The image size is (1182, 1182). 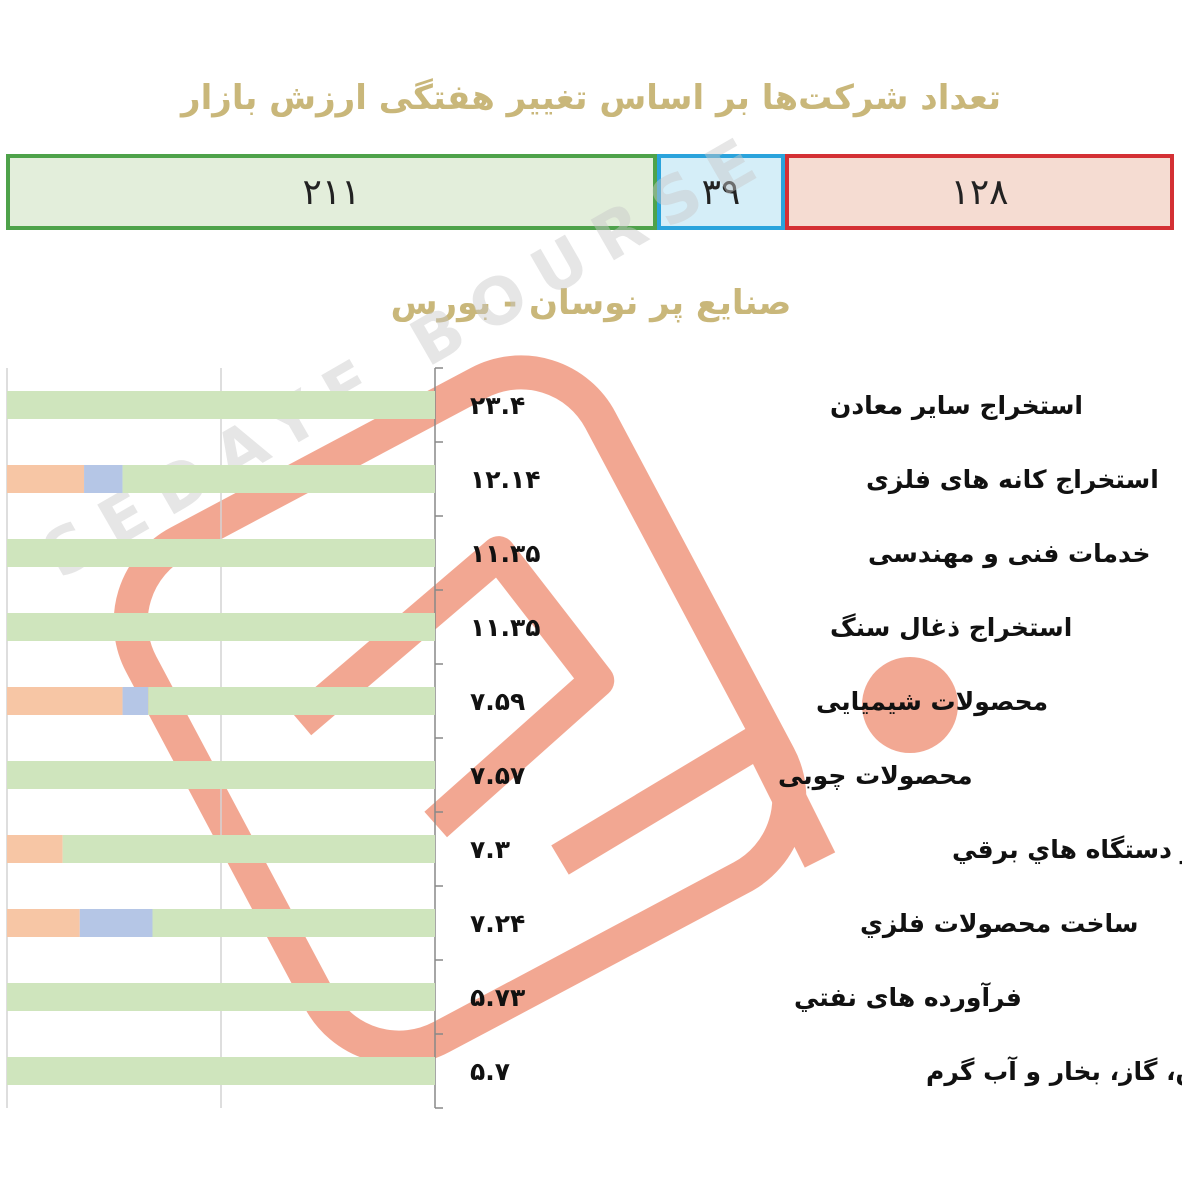 What do you see at coordinates (591, 303) in the screenshot?
I see `chart-subtitle: صنایع پر نوسان - بورس` at bounding box center [591, 303].